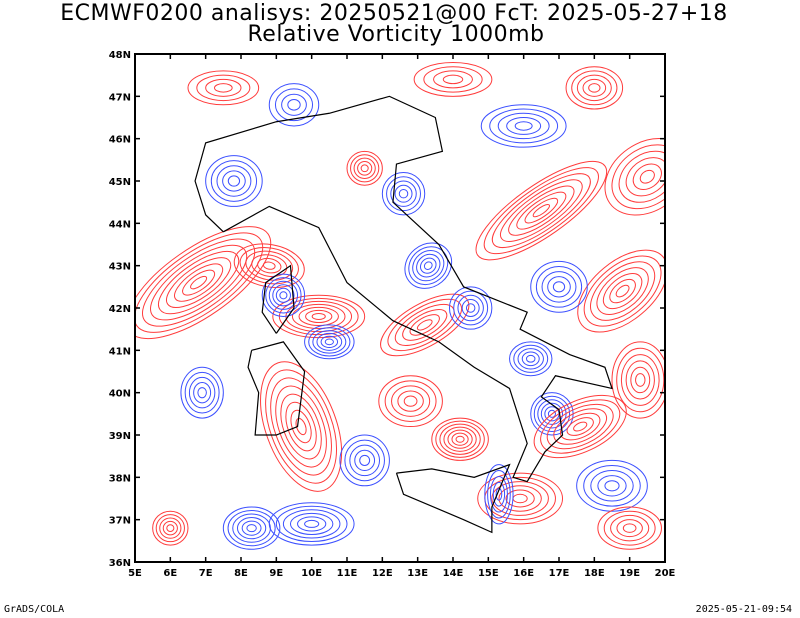  What do you see at coordinates (396, 34) in the screenshot?
I see `map-subtitle: Relative Vorticity 1000mb` at bounding box center [396, 34].